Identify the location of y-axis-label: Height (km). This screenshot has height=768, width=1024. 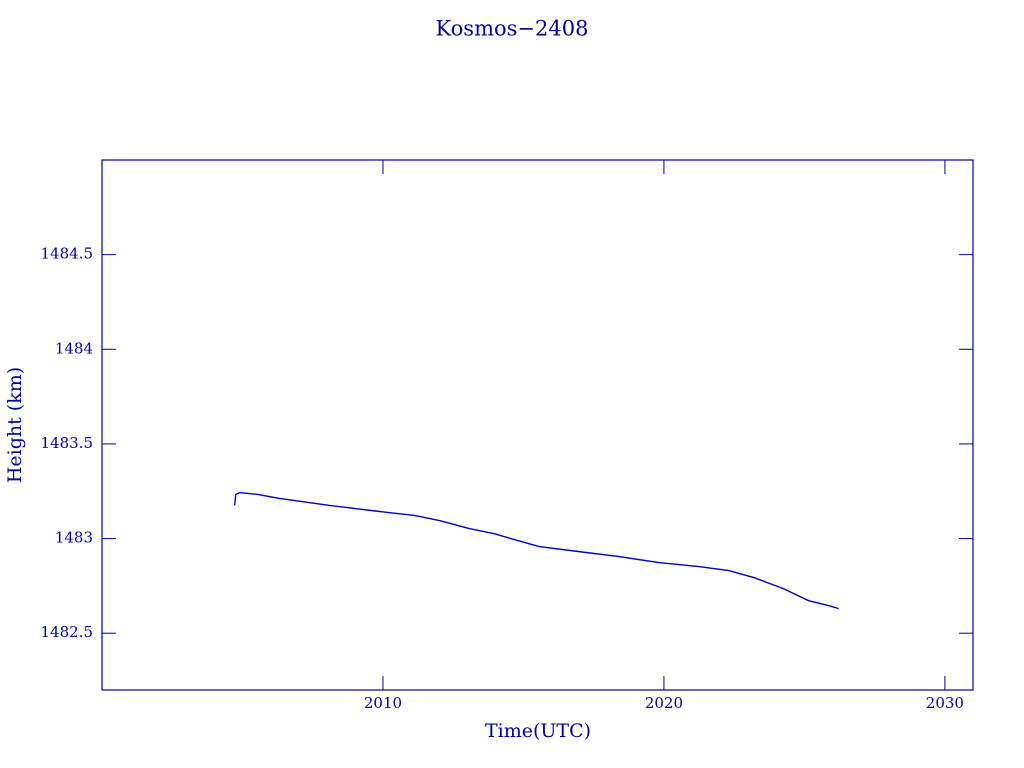
(15, 425).